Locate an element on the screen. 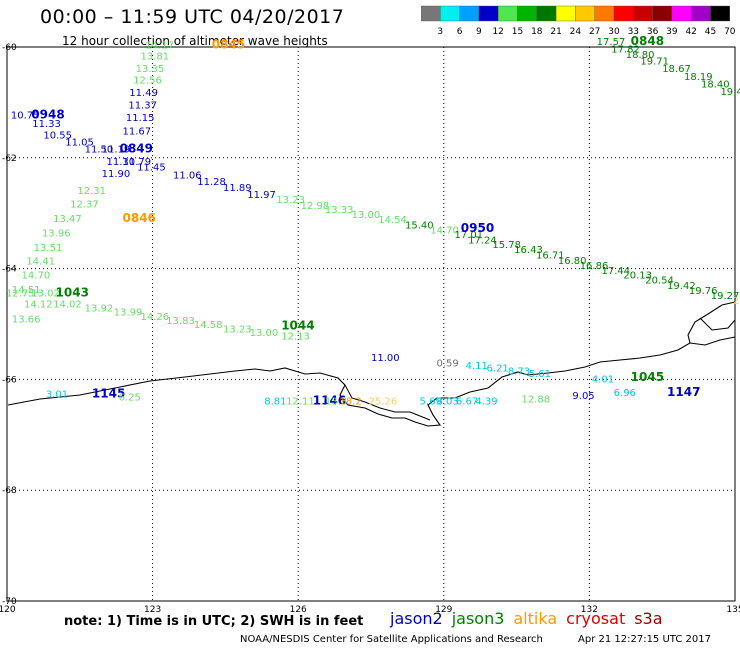 The image size is (740, 650). wave-height-label: 13.96 is located at coordinates (56, 233).